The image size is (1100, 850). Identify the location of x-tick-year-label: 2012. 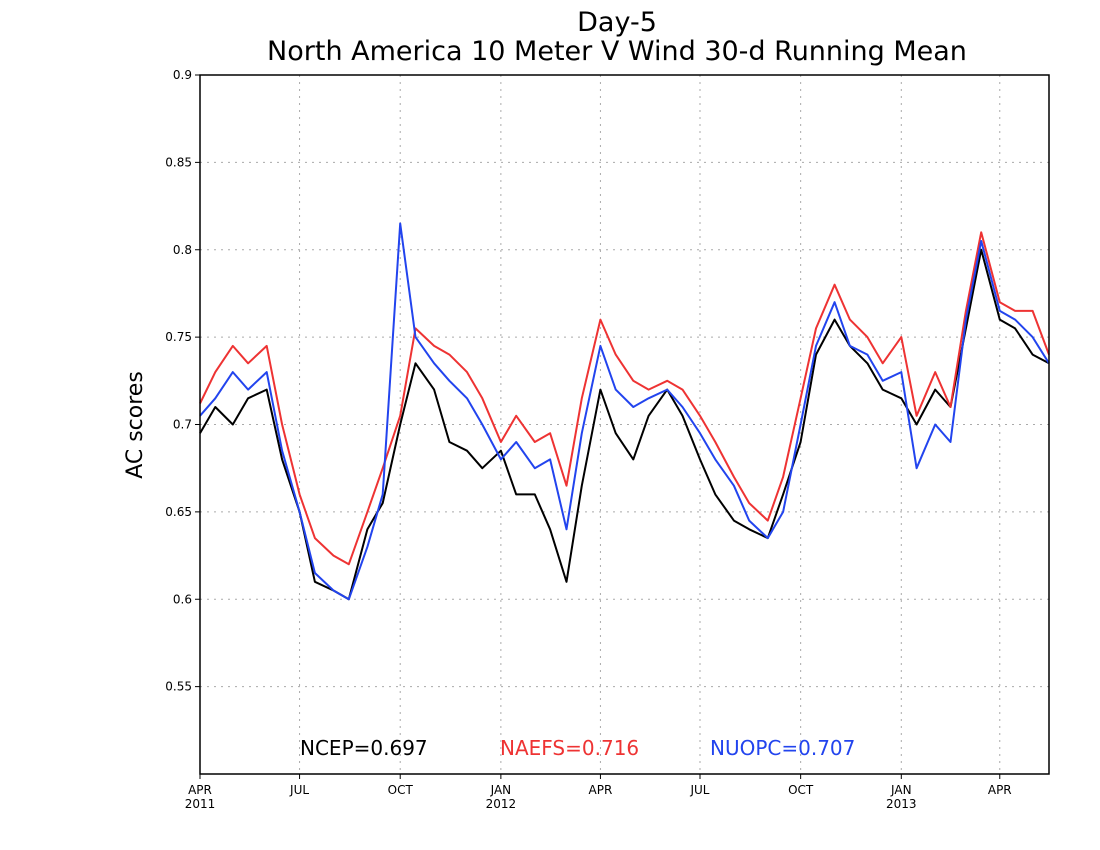
(501, 804).